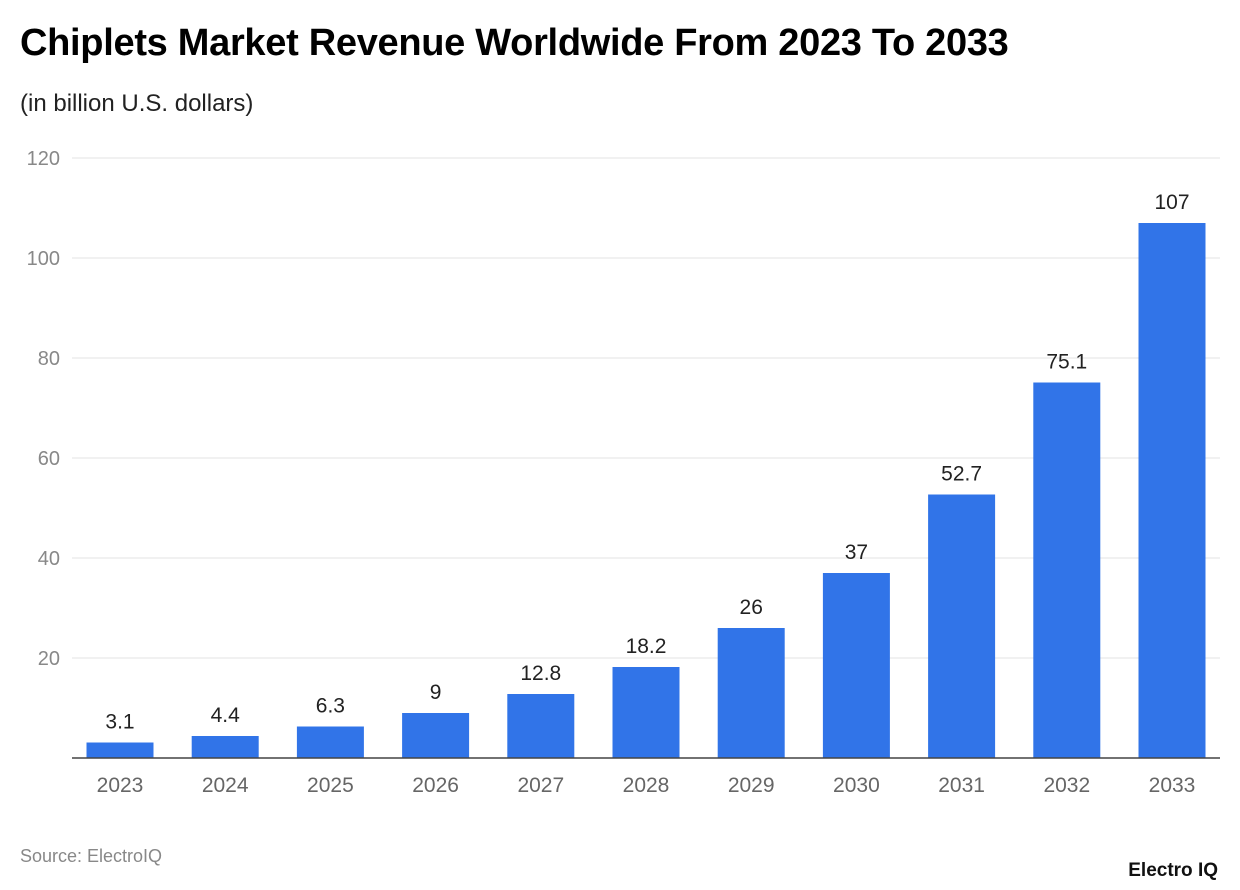 Image resolution: width=1240 pixels, height=890 pixels. Describe the element at coordinates (646, 646) in the screenshot. I see `data-label: 18.2` at that location.